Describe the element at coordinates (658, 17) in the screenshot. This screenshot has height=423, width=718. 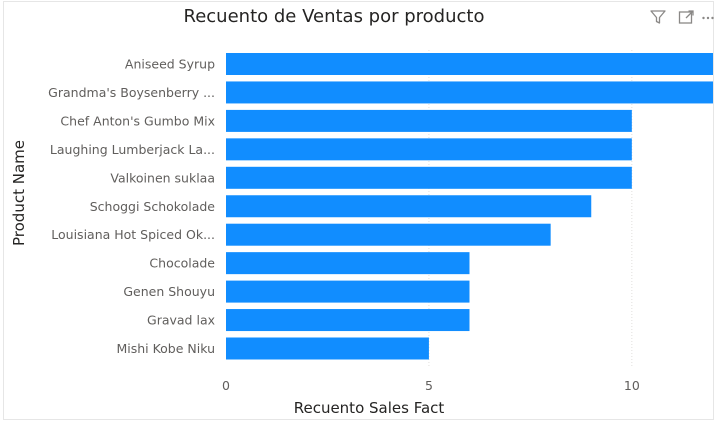
I see `filter-icon` at that location.